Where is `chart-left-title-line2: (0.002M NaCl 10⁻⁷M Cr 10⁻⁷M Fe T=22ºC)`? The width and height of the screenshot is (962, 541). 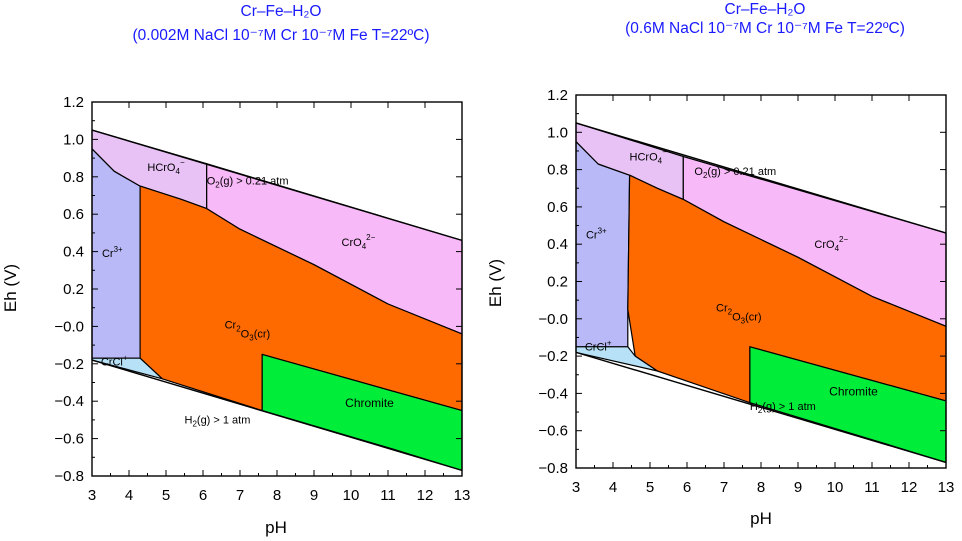
chart-left-title-line2: (0.002M NaCl 10⁻⁷M Cr 10⁻⁷M Fe T=22ºC) is located at coordinates (281, 35).